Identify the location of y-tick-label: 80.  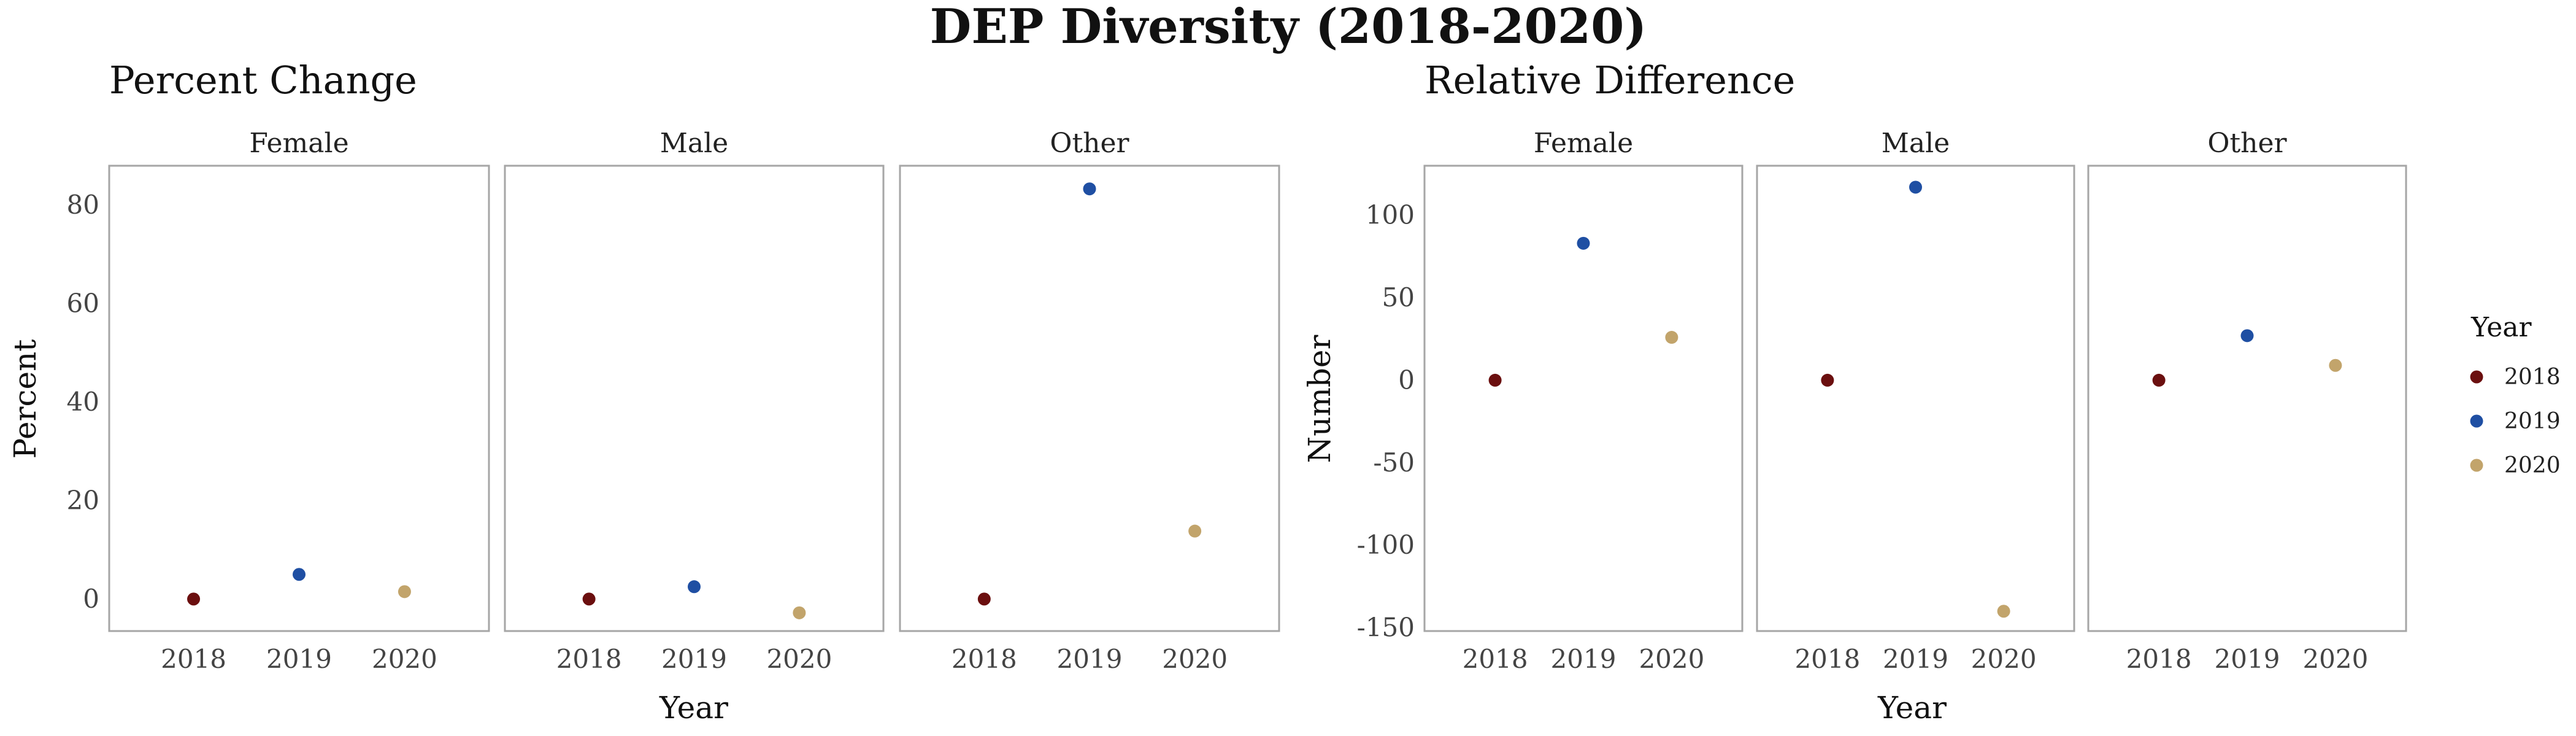
(83, 205).